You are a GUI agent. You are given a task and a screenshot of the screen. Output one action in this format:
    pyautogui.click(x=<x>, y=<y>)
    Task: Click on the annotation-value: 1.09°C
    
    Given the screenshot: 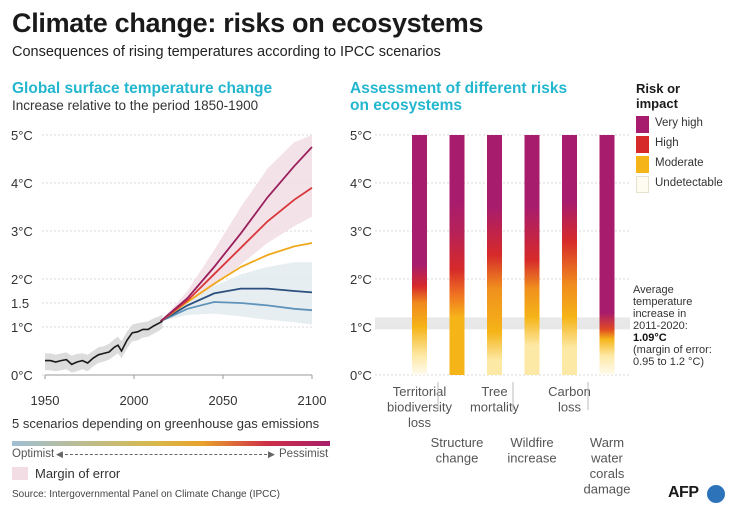 What is the action you would take?
    pyautogui.click(x=650, y=338)
    